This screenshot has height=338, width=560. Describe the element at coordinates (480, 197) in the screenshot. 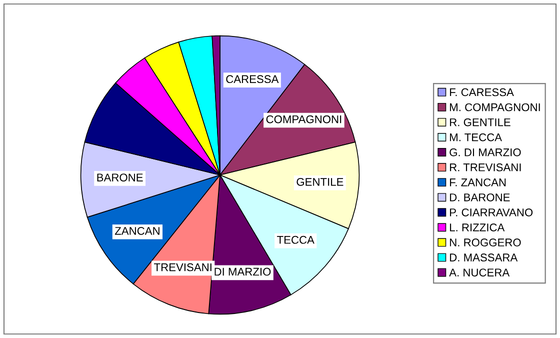

I see `legend-label: D. BARONE` at that location.